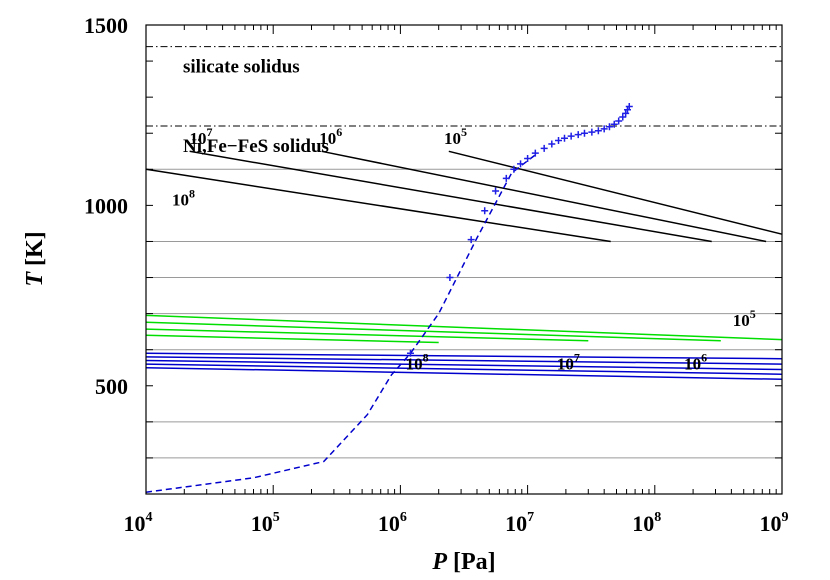 Image resolution: width=830 pixels, height=580 pixels. Describe the element at coordinates (106, 205) in the screenshot. I see `y-tick-label: 1000` at that location.